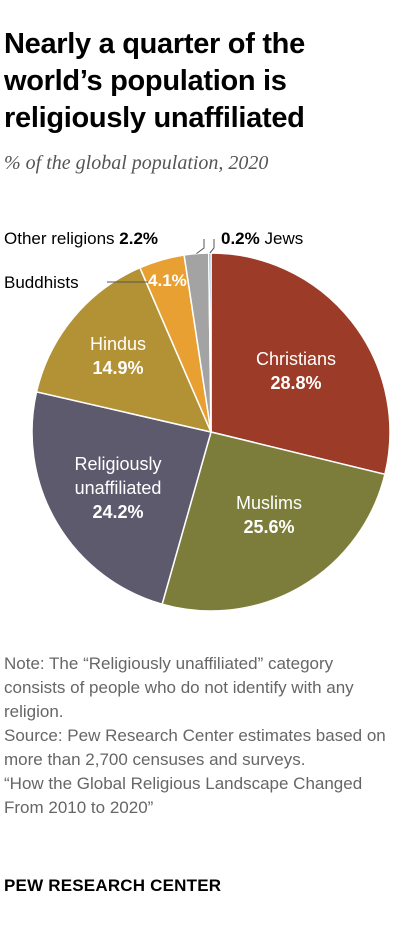 The image size is (400, 930). What do you see at coordinates (167, 280) in the screenshot?
I see `value-buddhists: 4.1%` at bounding box center [167, 280].